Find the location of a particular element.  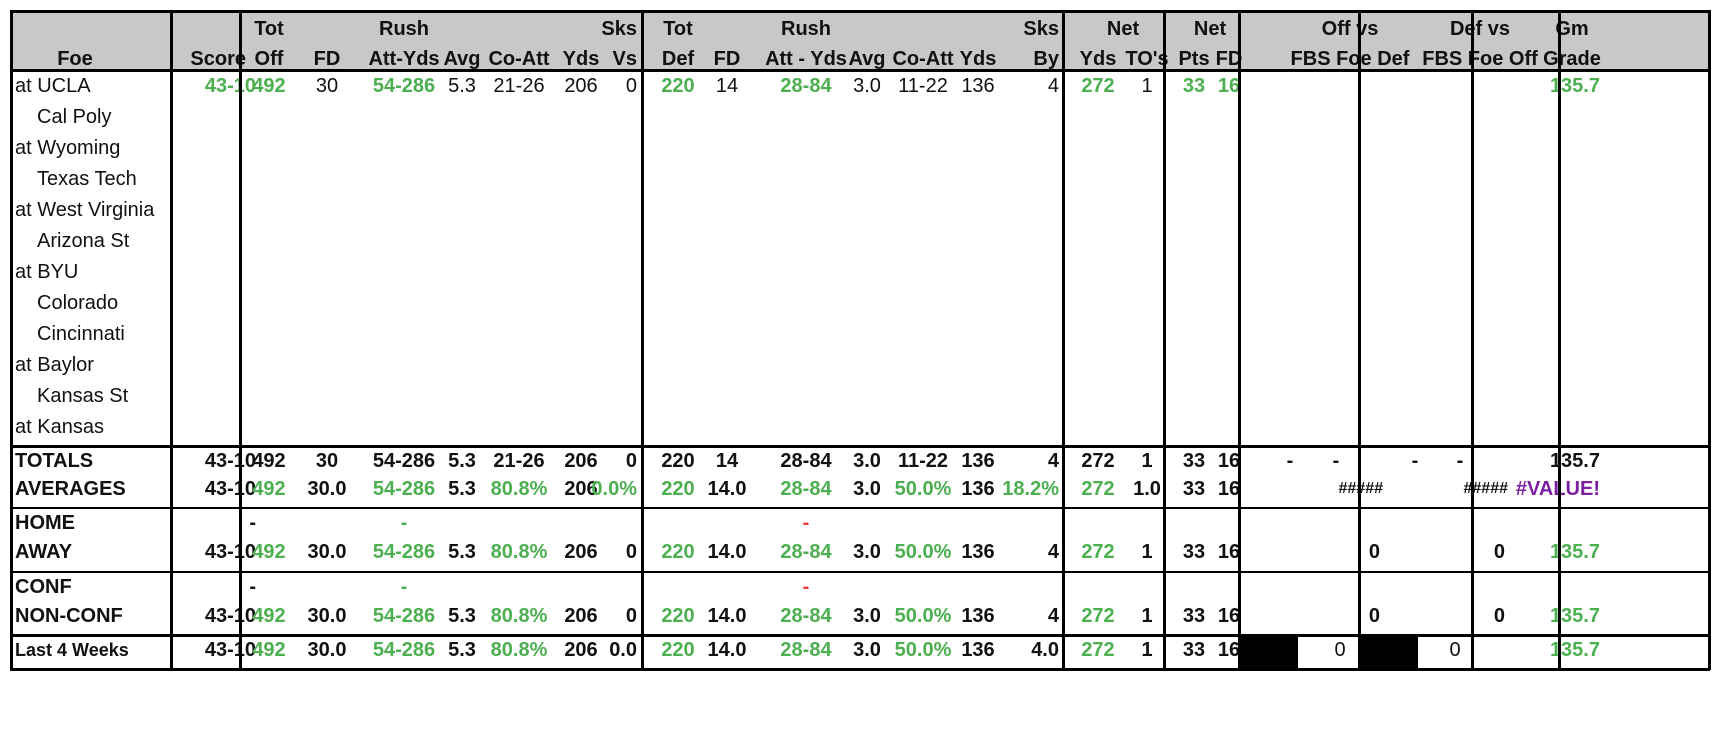

header-gm-grade-1: Gm is located at coordinates (1572, 29).